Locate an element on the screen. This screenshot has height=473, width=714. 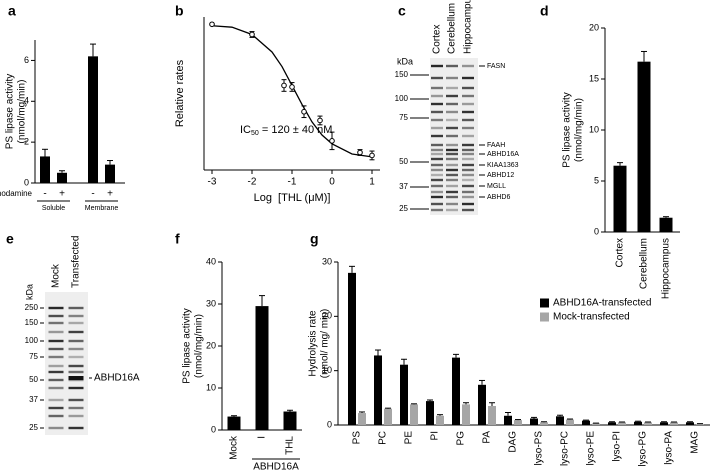
x-tick-label: Mock is located at coordinates (234, 447).